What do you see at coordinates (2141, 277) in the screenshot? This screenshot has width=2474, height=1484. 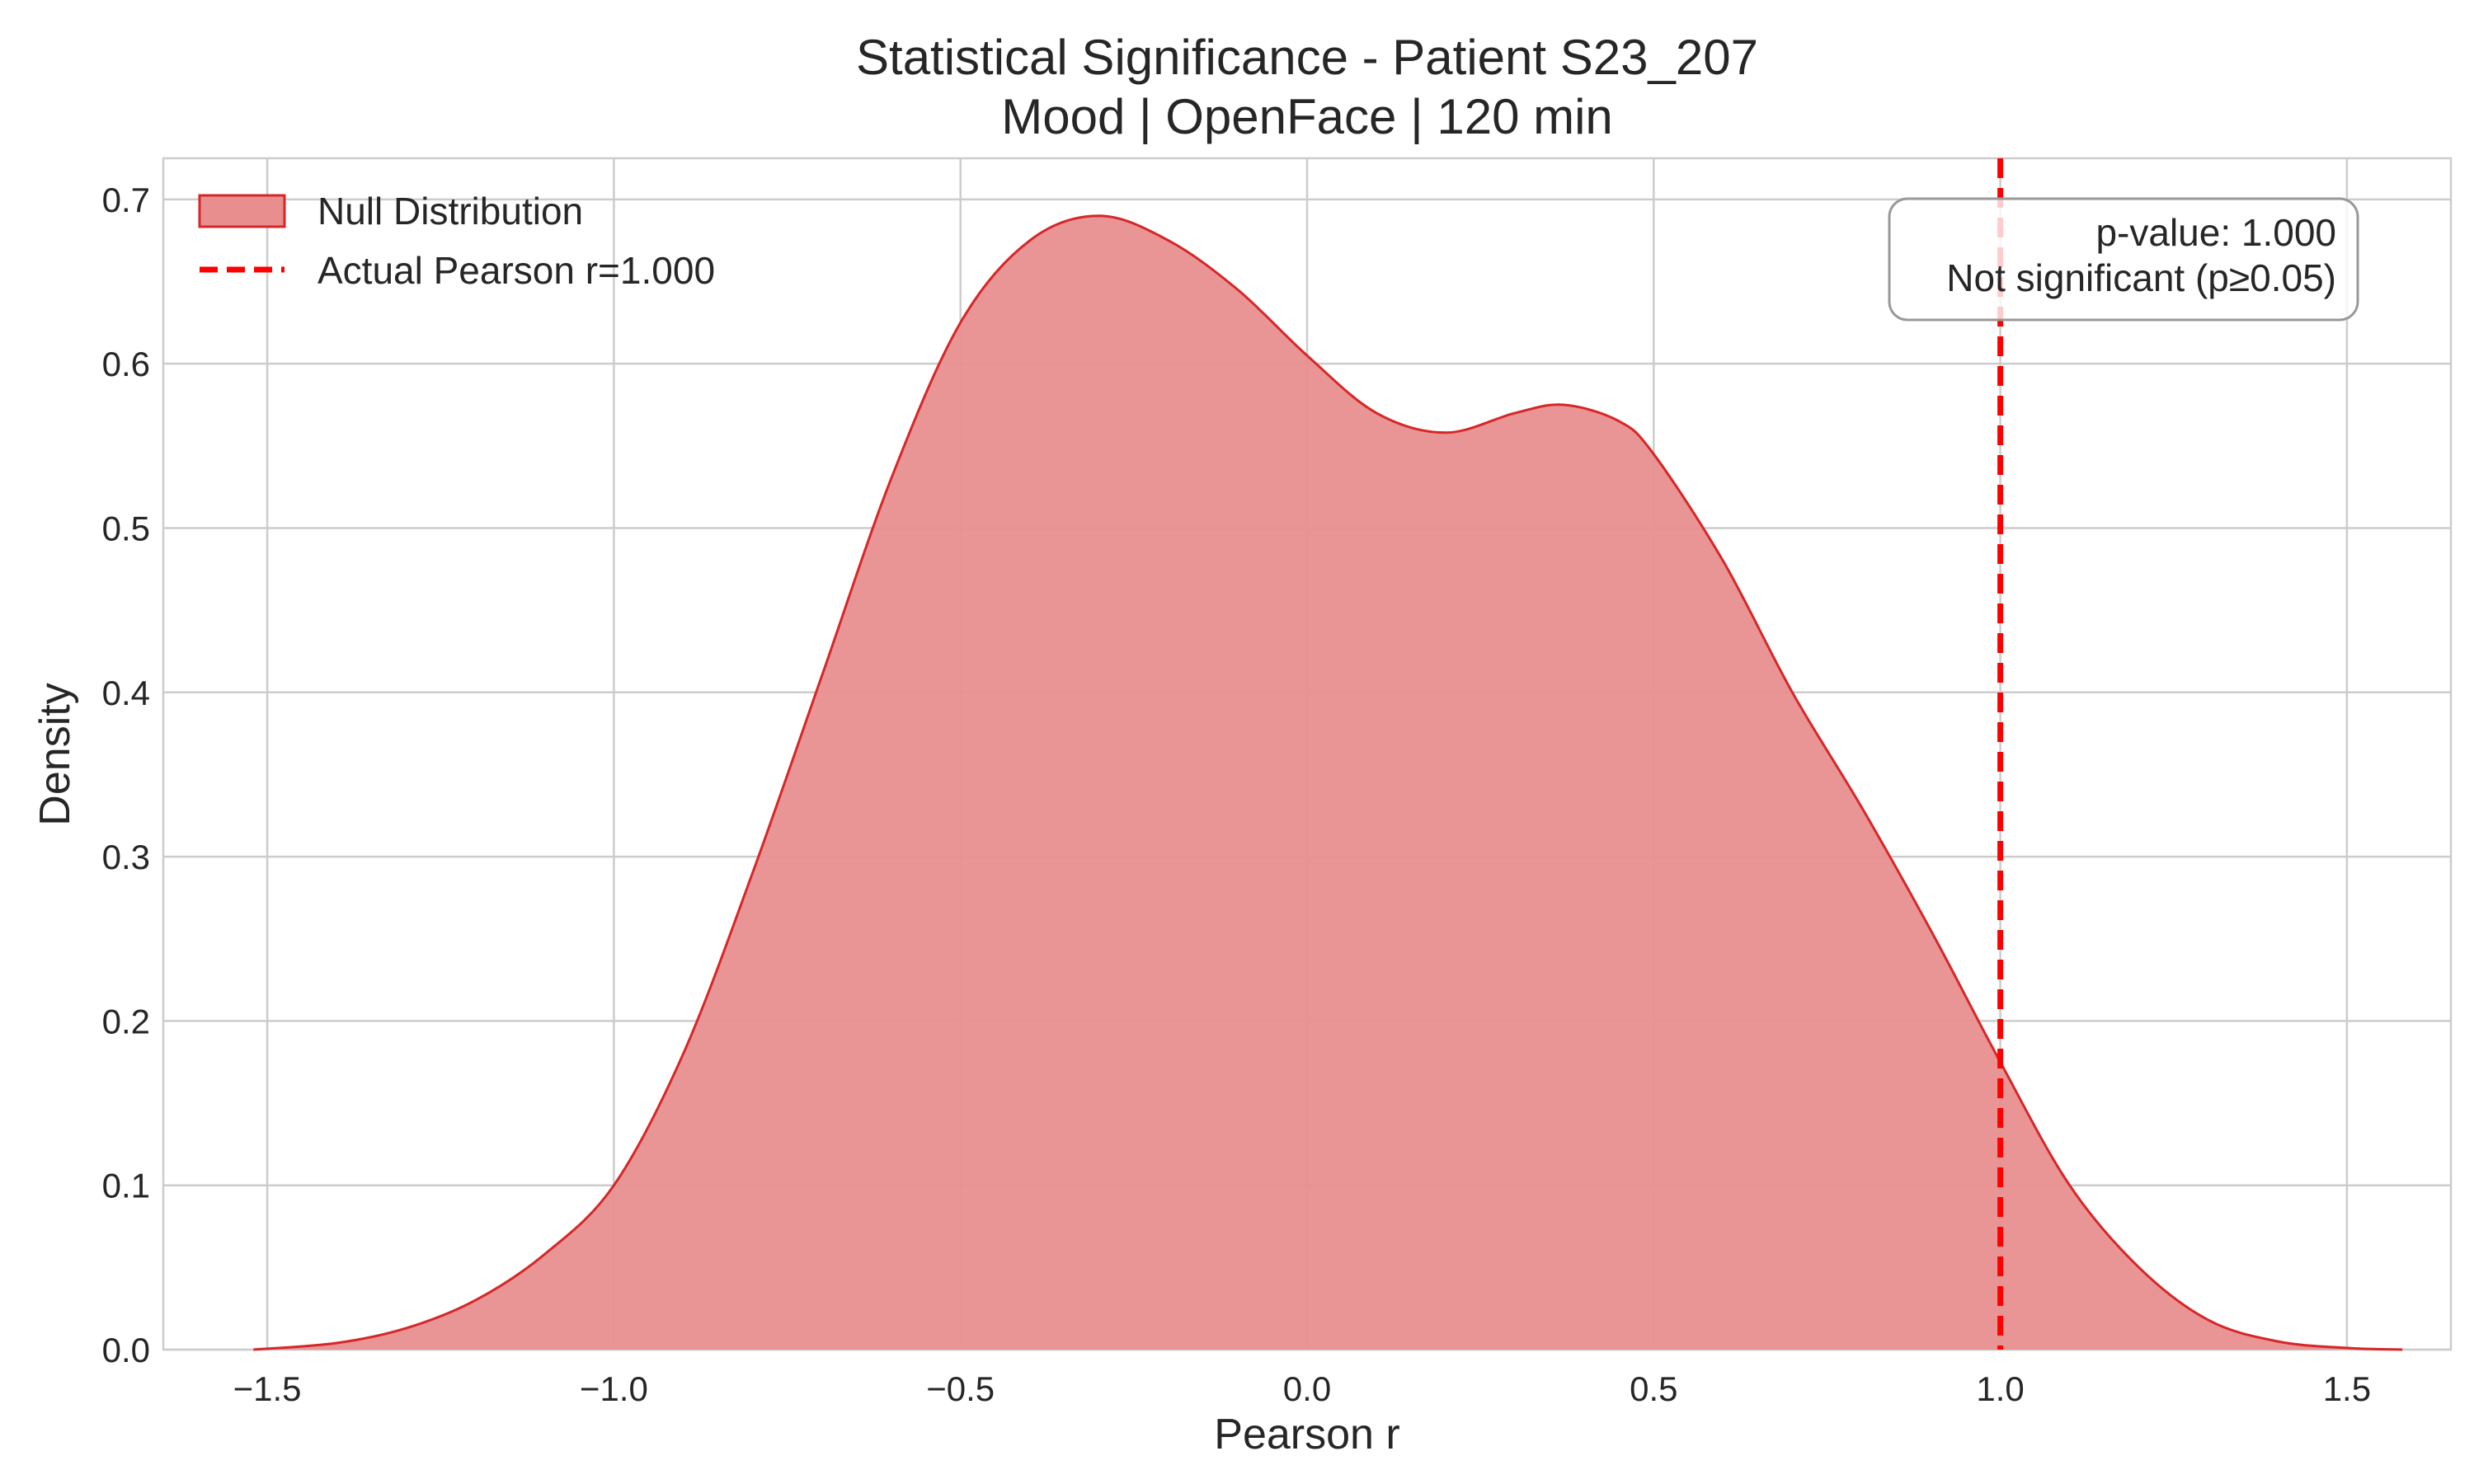 I see `annotation-significance: Not significant (p≥0.05)` at bounding box center [2141, 277].